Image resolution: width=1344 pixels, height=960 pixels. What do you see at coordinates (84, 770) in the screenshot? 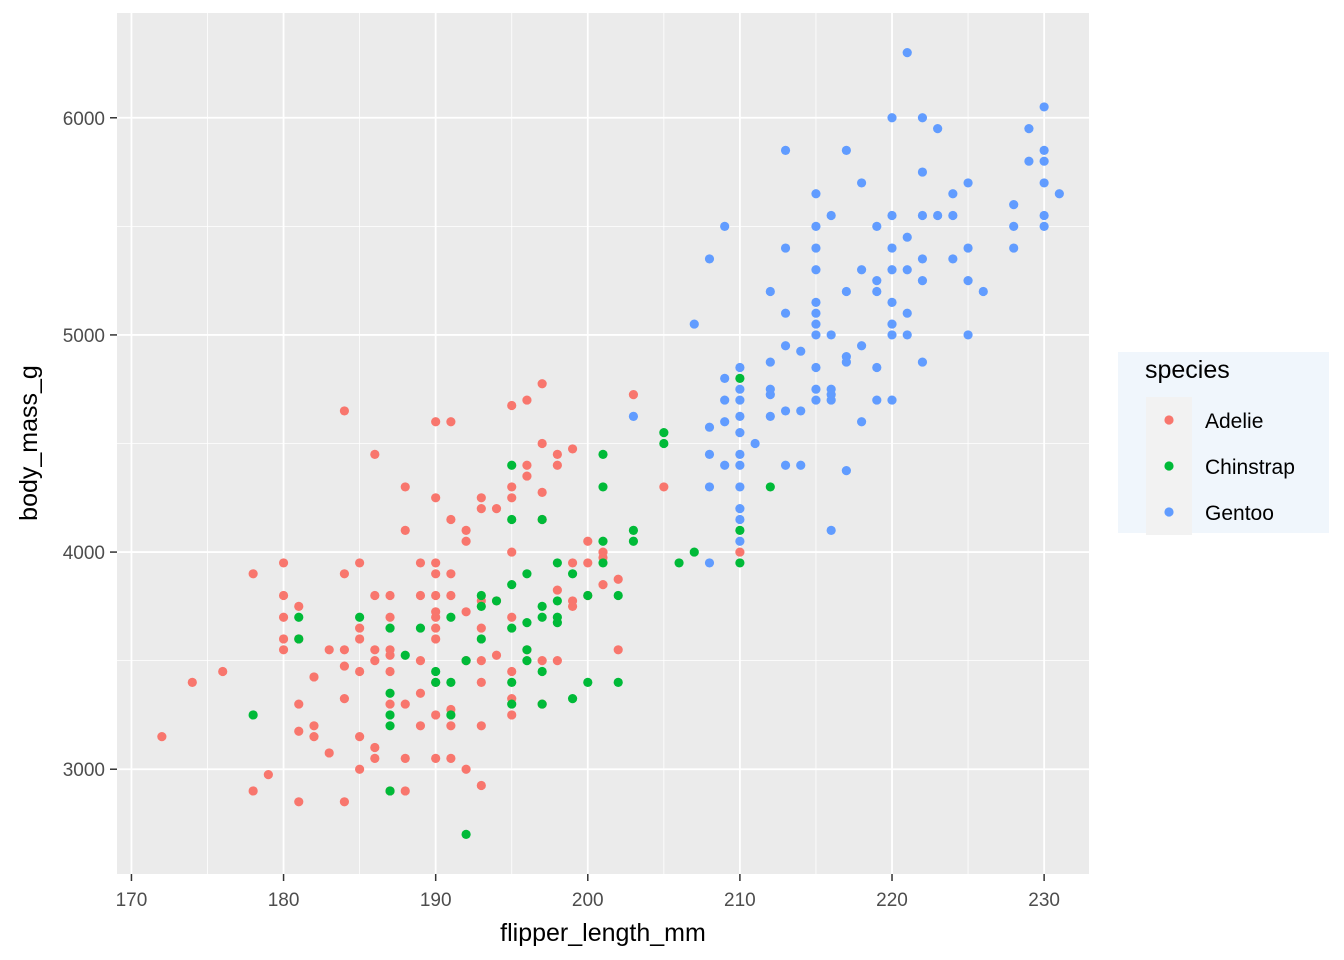
I see `y-tick-label: 3000` at bounding box center [84, 770].